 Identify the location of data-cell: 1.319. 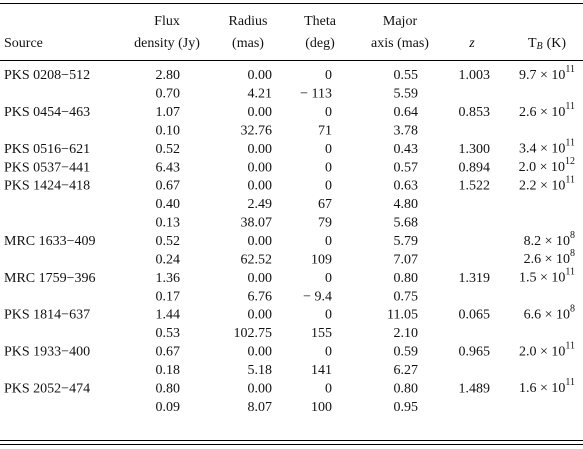
(475, 278).